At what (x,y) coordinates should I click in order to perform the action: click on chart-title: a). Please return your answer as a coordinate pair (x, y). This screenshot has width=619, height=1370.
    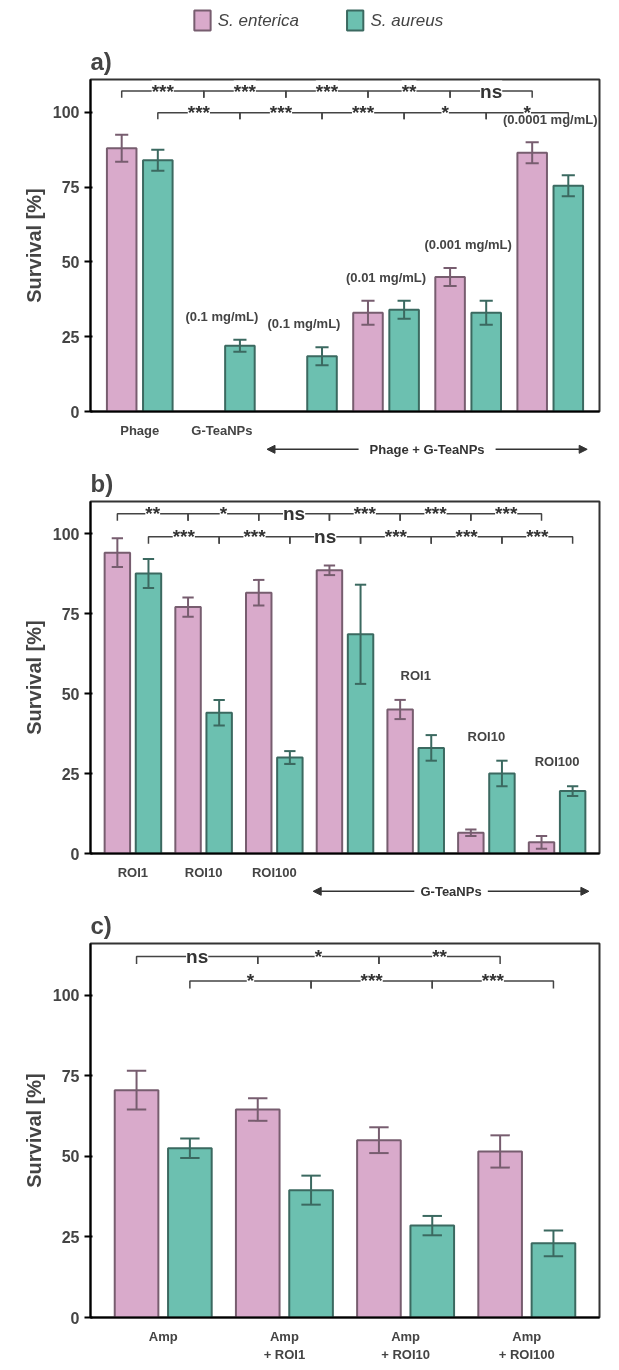
    Looking at the image, I should click on (101, 61).